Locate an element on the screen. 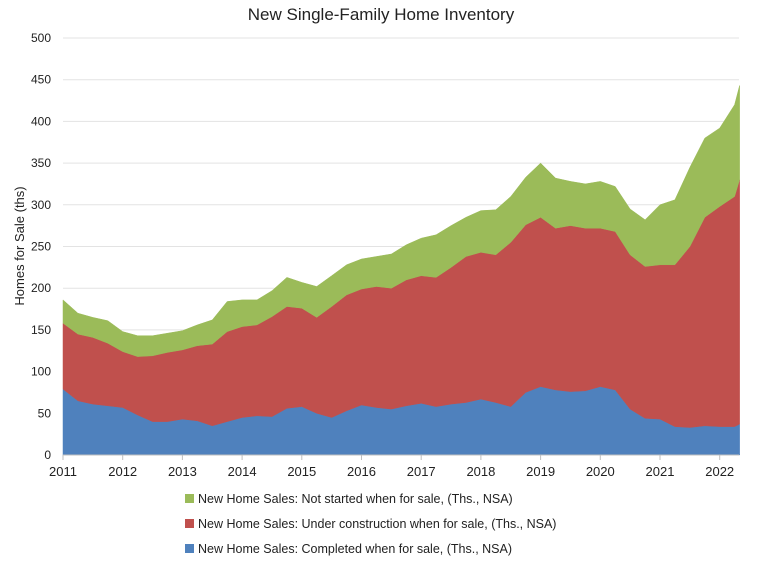 Image resolution: width=762 pixels, height=569 pixels. y-tick-label: 300 is located at coordinates (41, 205).